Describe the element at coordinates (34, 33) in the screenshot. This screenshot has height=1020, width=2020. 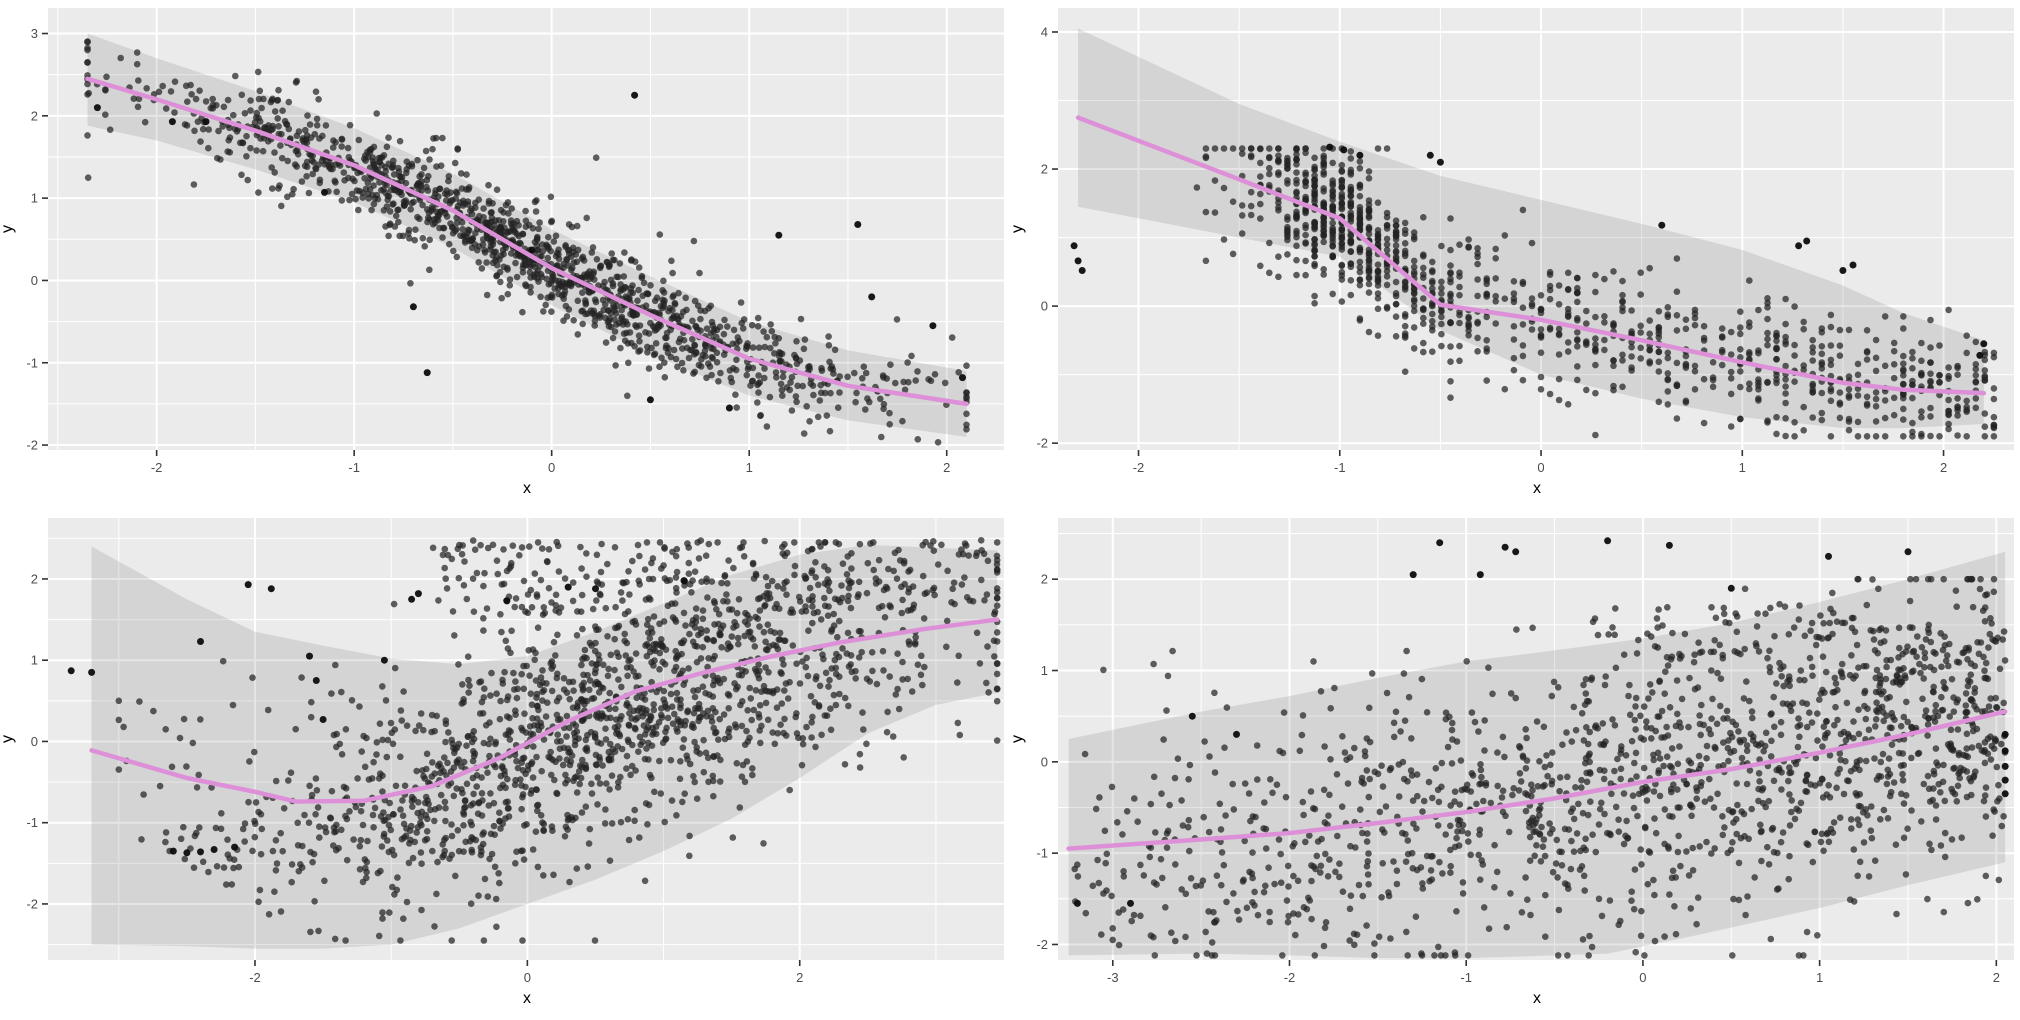
I see `y-tick-label: 3` at that location.